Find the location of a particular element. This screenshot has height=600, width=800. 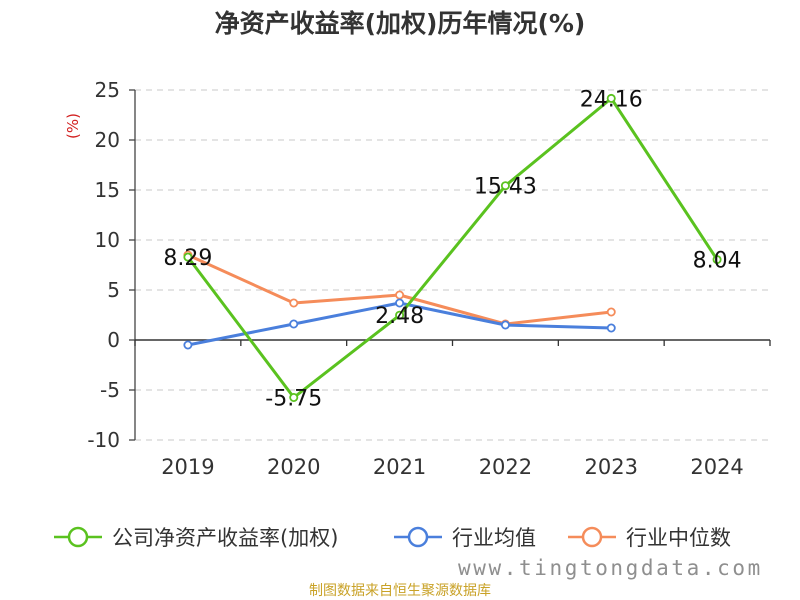

legend-marker-company is located at coordinates (78, 537).